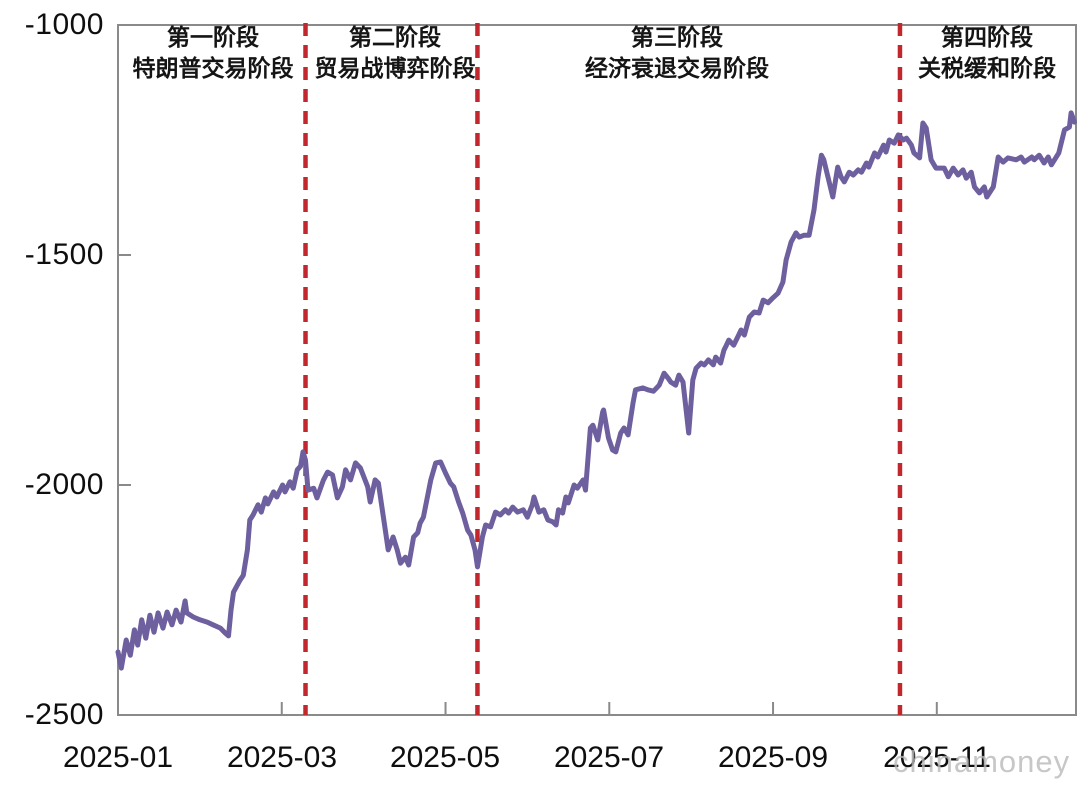 The image size is (1080, 794). Describe the element at coordinates (64, 714) in the screenshot. I see `y-tick-label: -2500` at that location.